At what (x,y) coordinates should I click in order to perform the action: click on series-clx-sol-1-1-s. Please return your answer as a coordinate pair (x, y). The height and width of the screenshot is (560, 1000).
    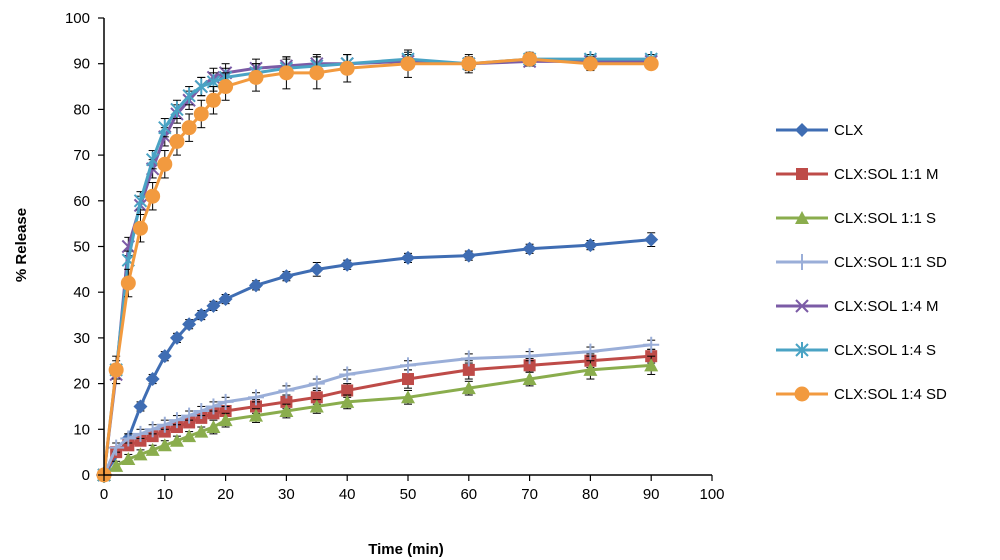
    Looking at the image, I should click on (378, 418).